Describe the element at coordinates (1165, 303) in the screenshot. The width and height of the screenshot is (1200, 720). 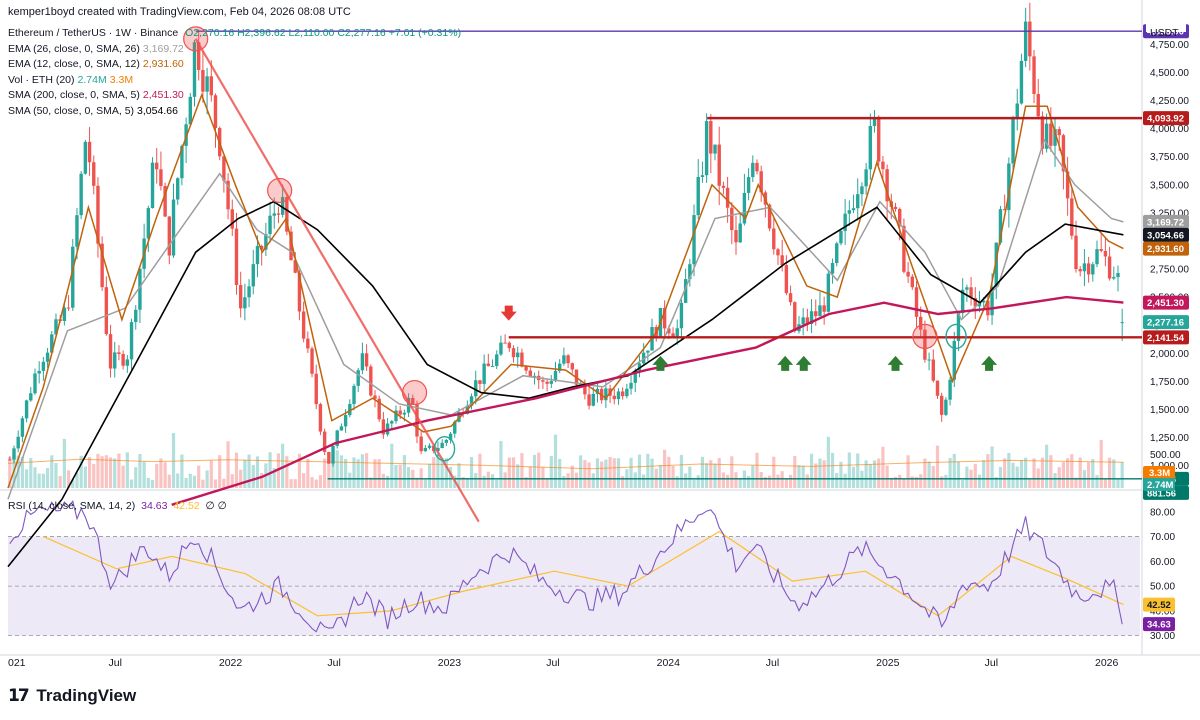
I see `indicator-price-tag-text: 2,451.30` at that location.